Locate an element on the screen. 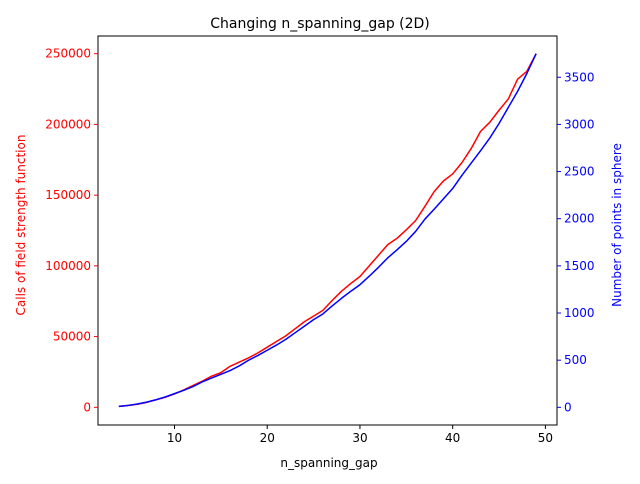 The image size is (640, 484). y-right-tick-label: 3000 is located at coordinates (579, 124).